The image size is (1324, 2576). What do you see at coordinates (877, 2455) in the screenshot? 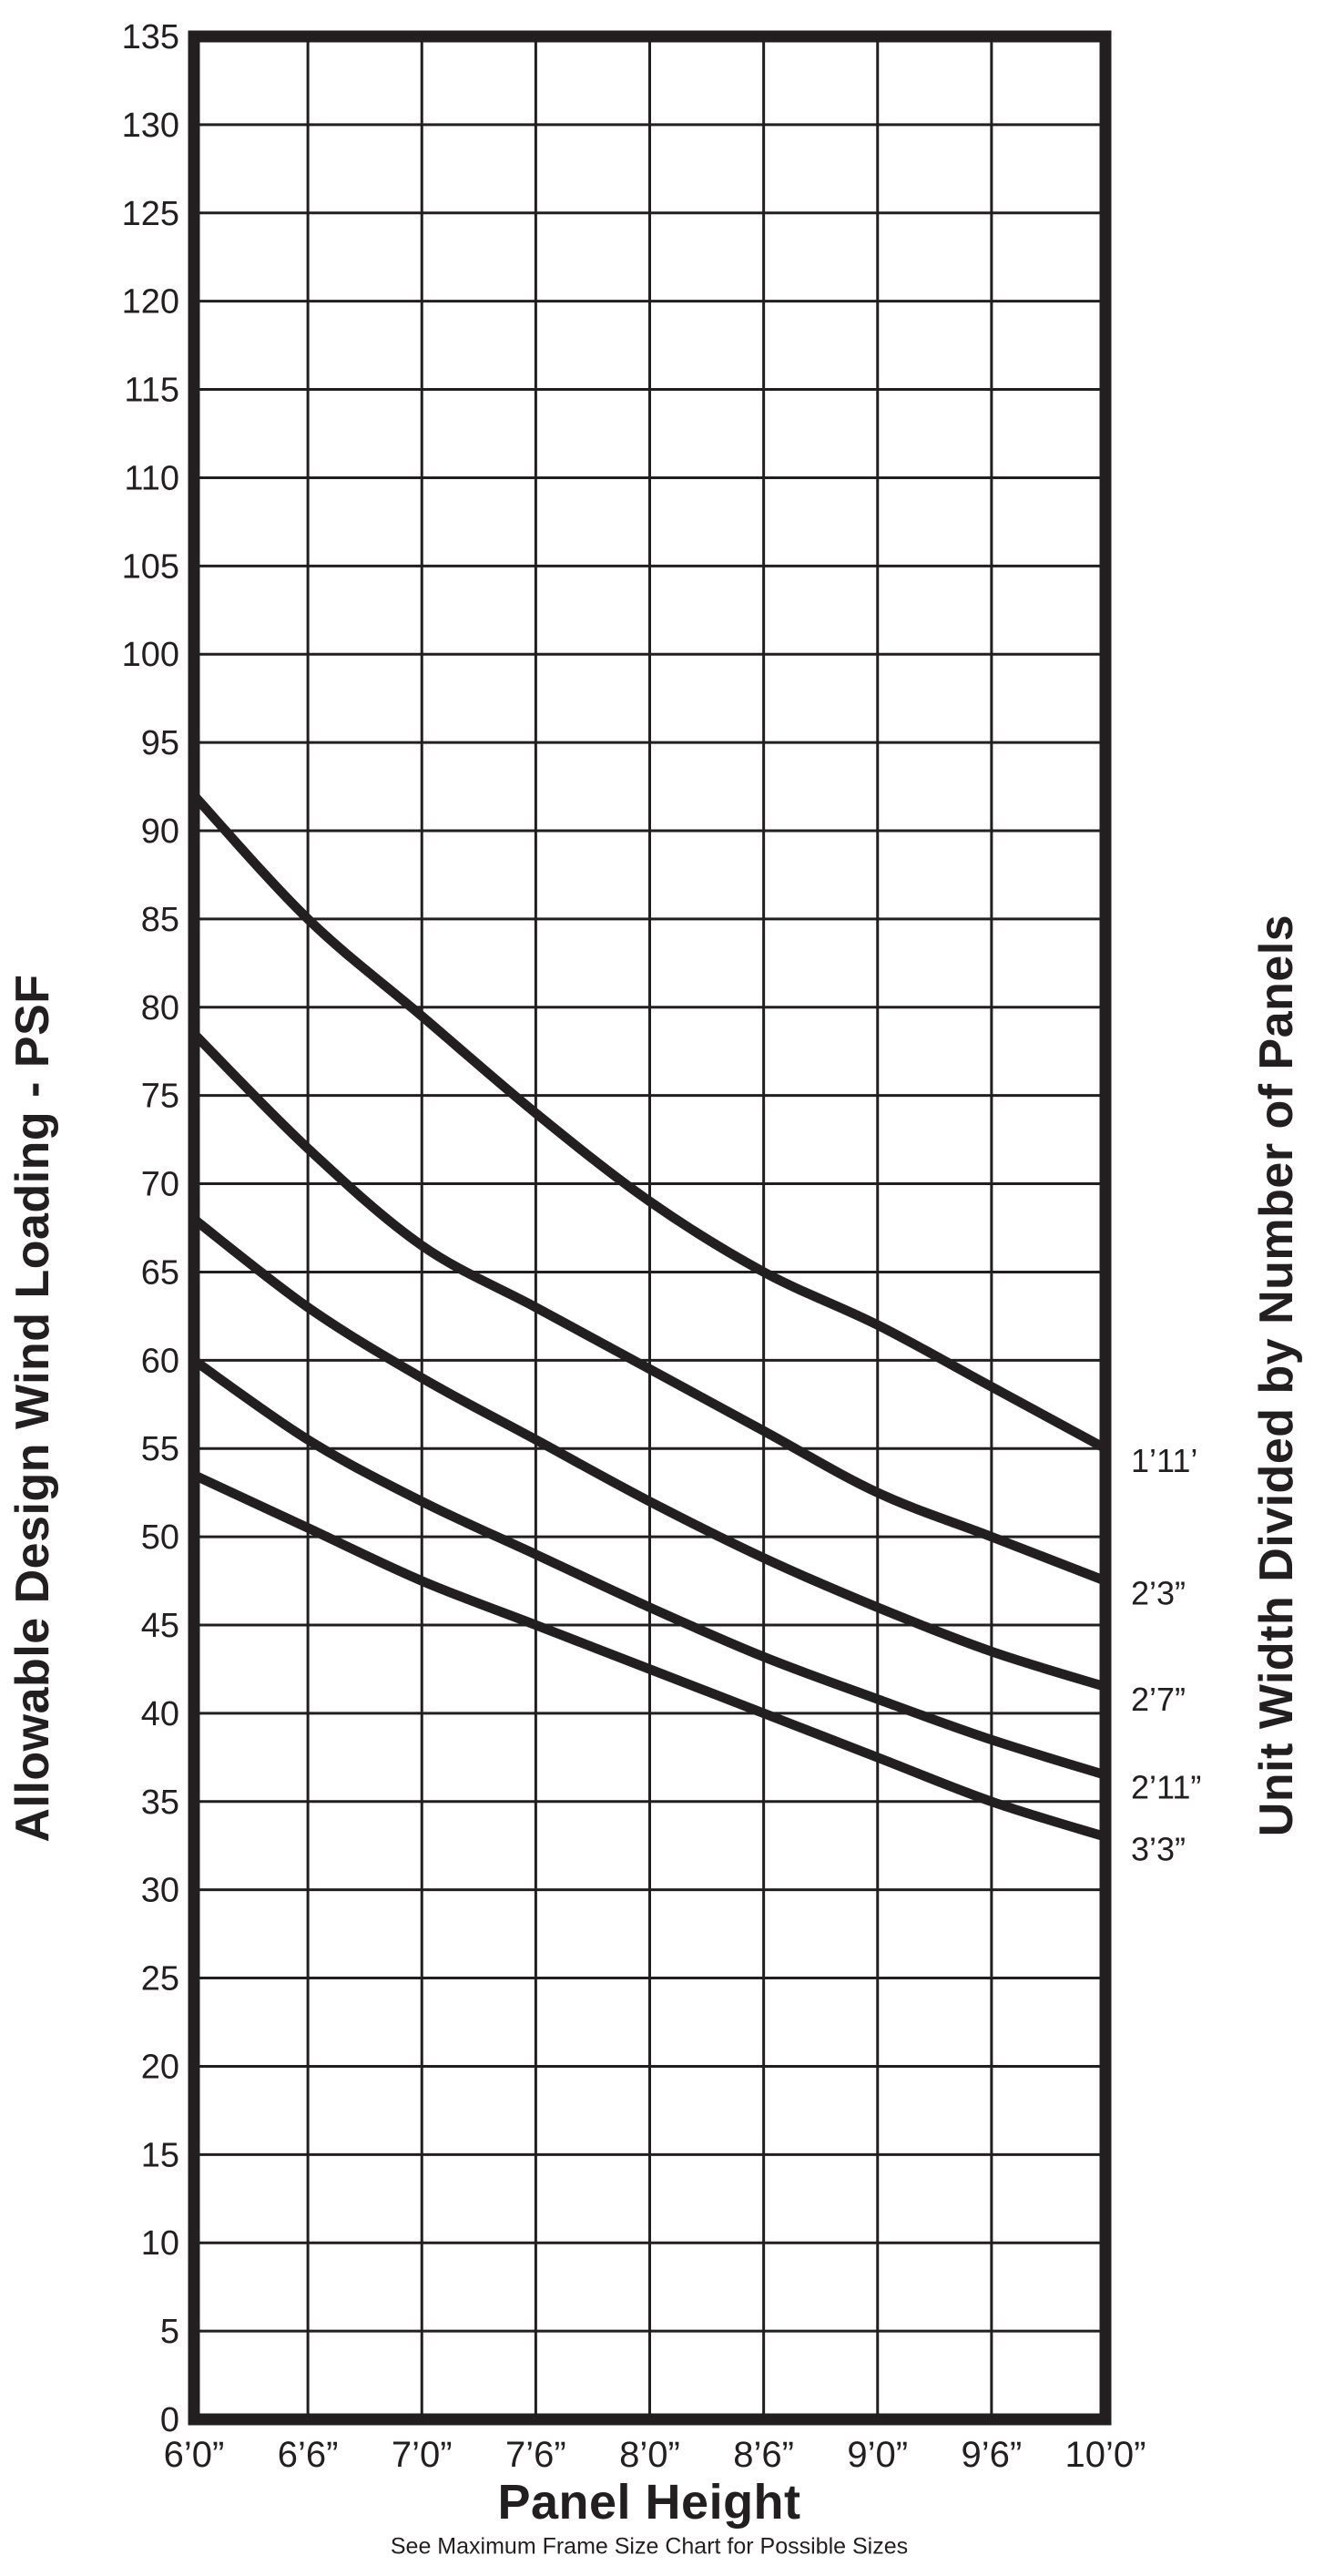
I see `x-tick-label-9-0: 9’0”` at bounding box center [877, 2455].